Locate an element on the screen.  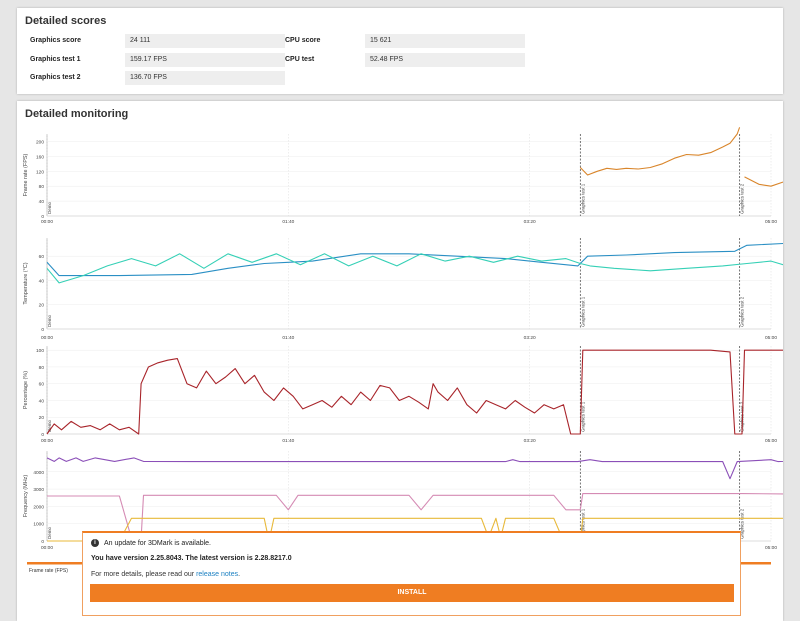
bottom-legend-label: Frame rate (FPS) is located at coordinates (48, 571).